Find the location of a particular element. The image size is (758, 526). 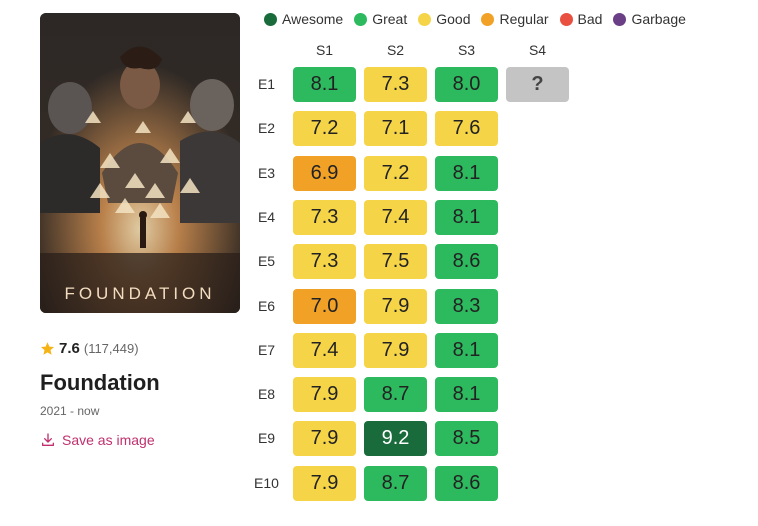

rating-cell-s1-e1: 8.1 is located at coordinates (324, 84).